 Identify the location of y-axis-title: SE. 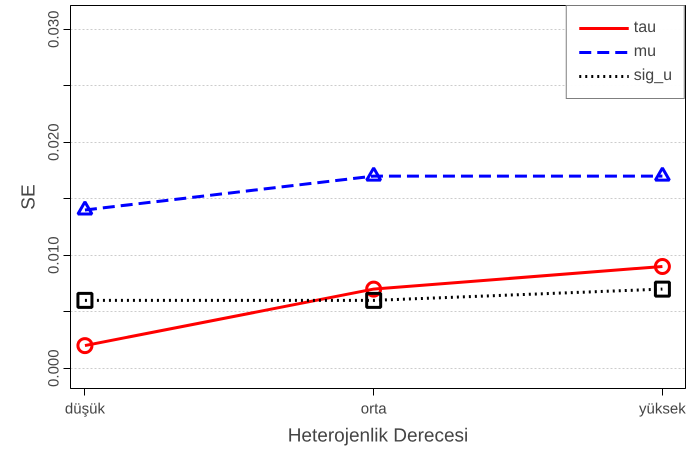
(29, 197).